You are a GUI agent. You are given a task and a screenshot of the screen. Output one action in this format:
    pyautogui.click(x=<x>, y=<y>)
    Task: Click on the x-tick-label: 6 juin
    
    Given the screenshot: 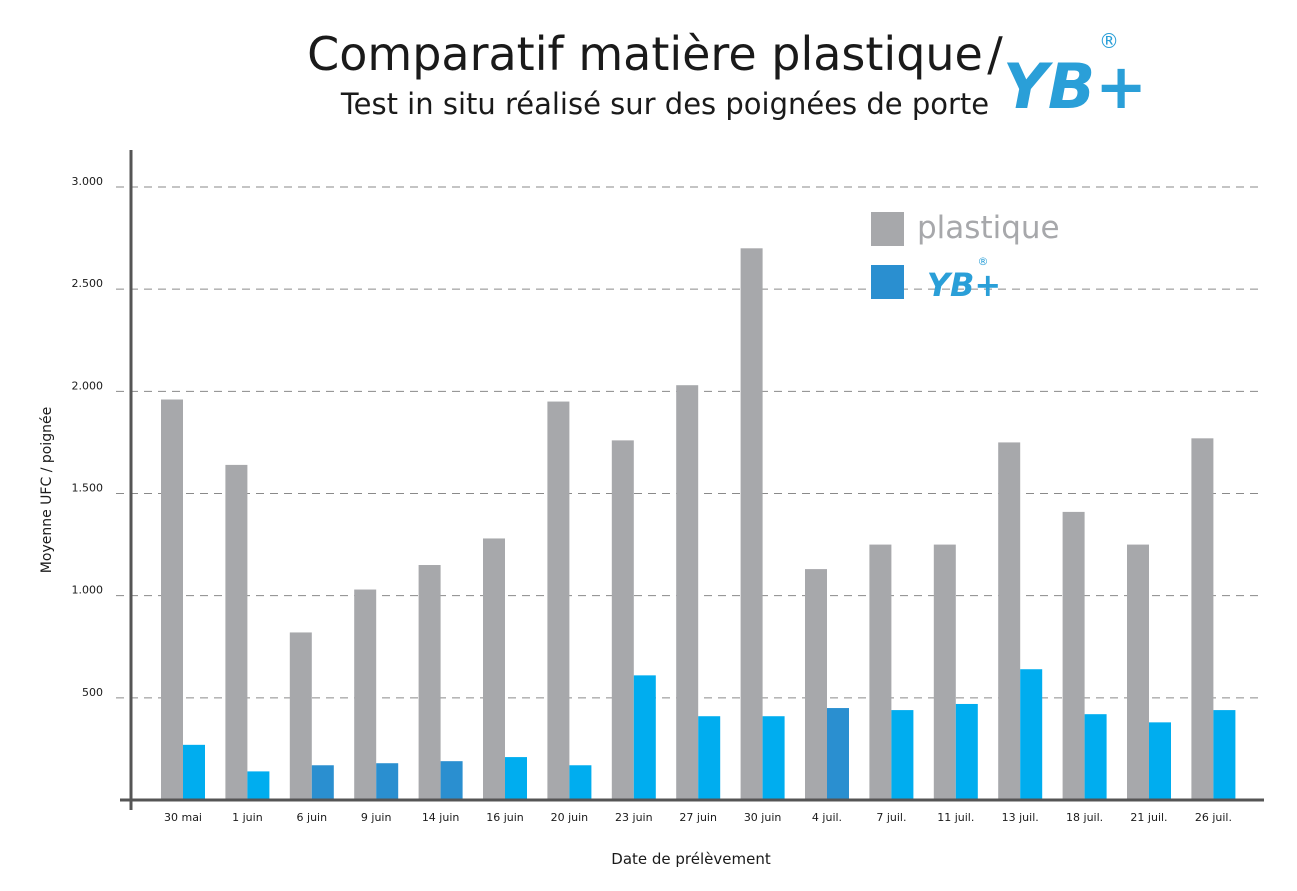 What is the action you would take?
    pyautogui.click(x=312, y=817)
    